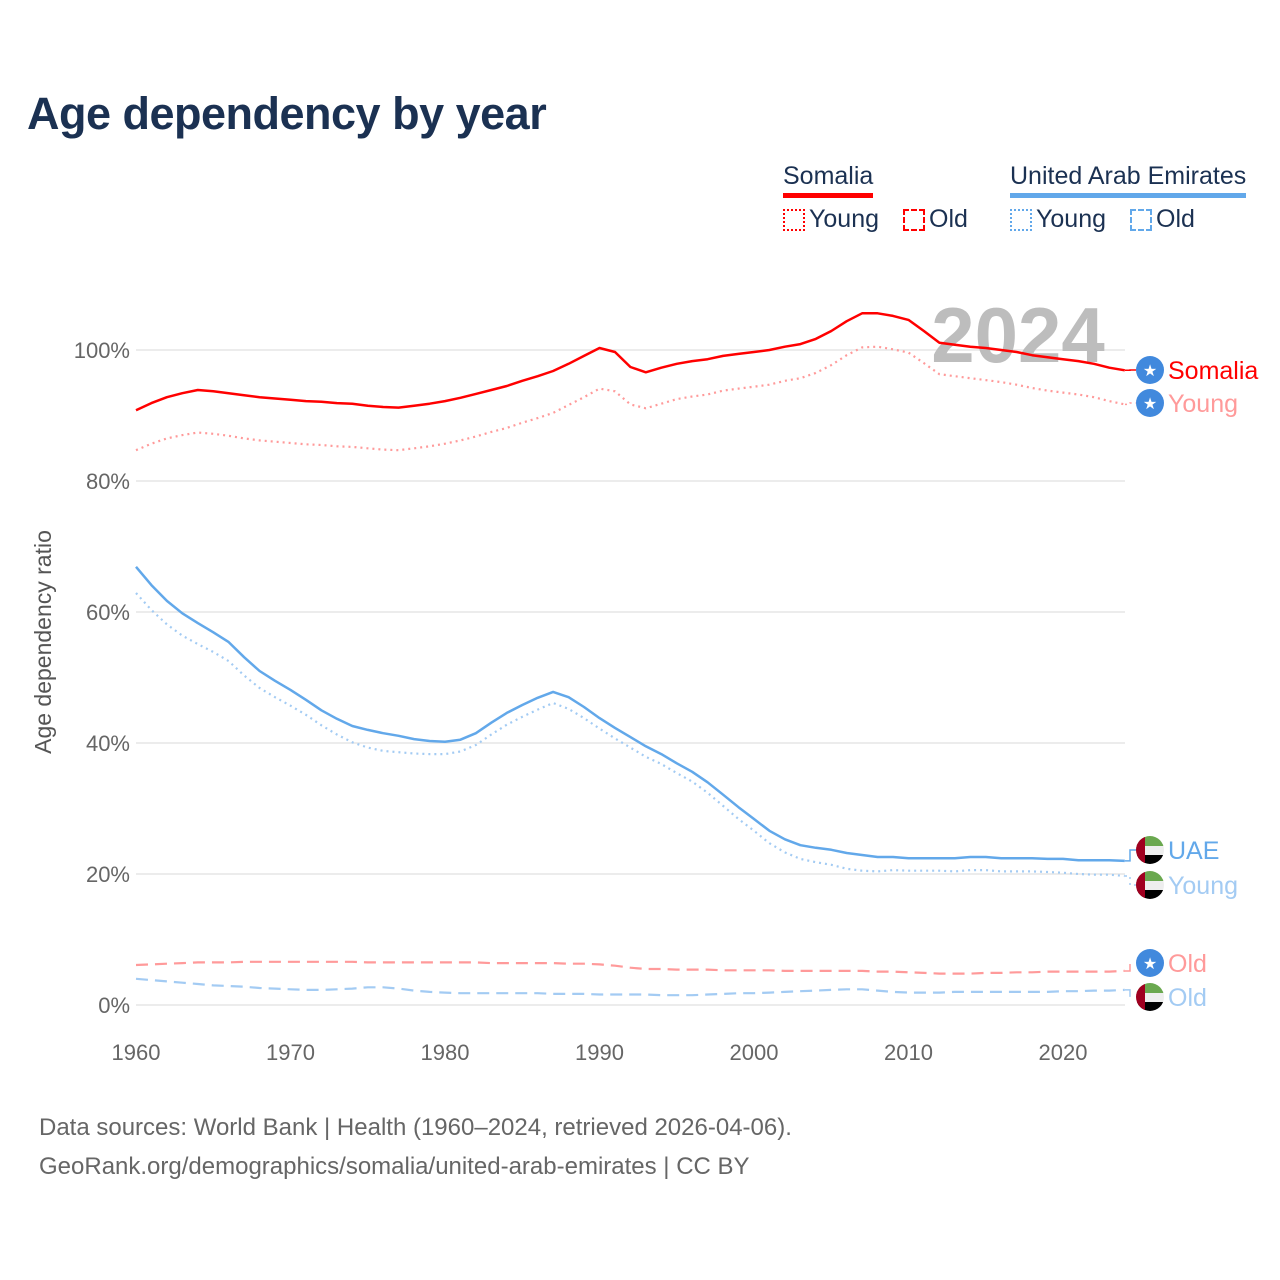 Image resolution: width=1280 pixels, height=1280 pixels. Describe the element at coordinates (287, 113) in the screenshot. I see `chart-title: Age dependency by year` at that location.